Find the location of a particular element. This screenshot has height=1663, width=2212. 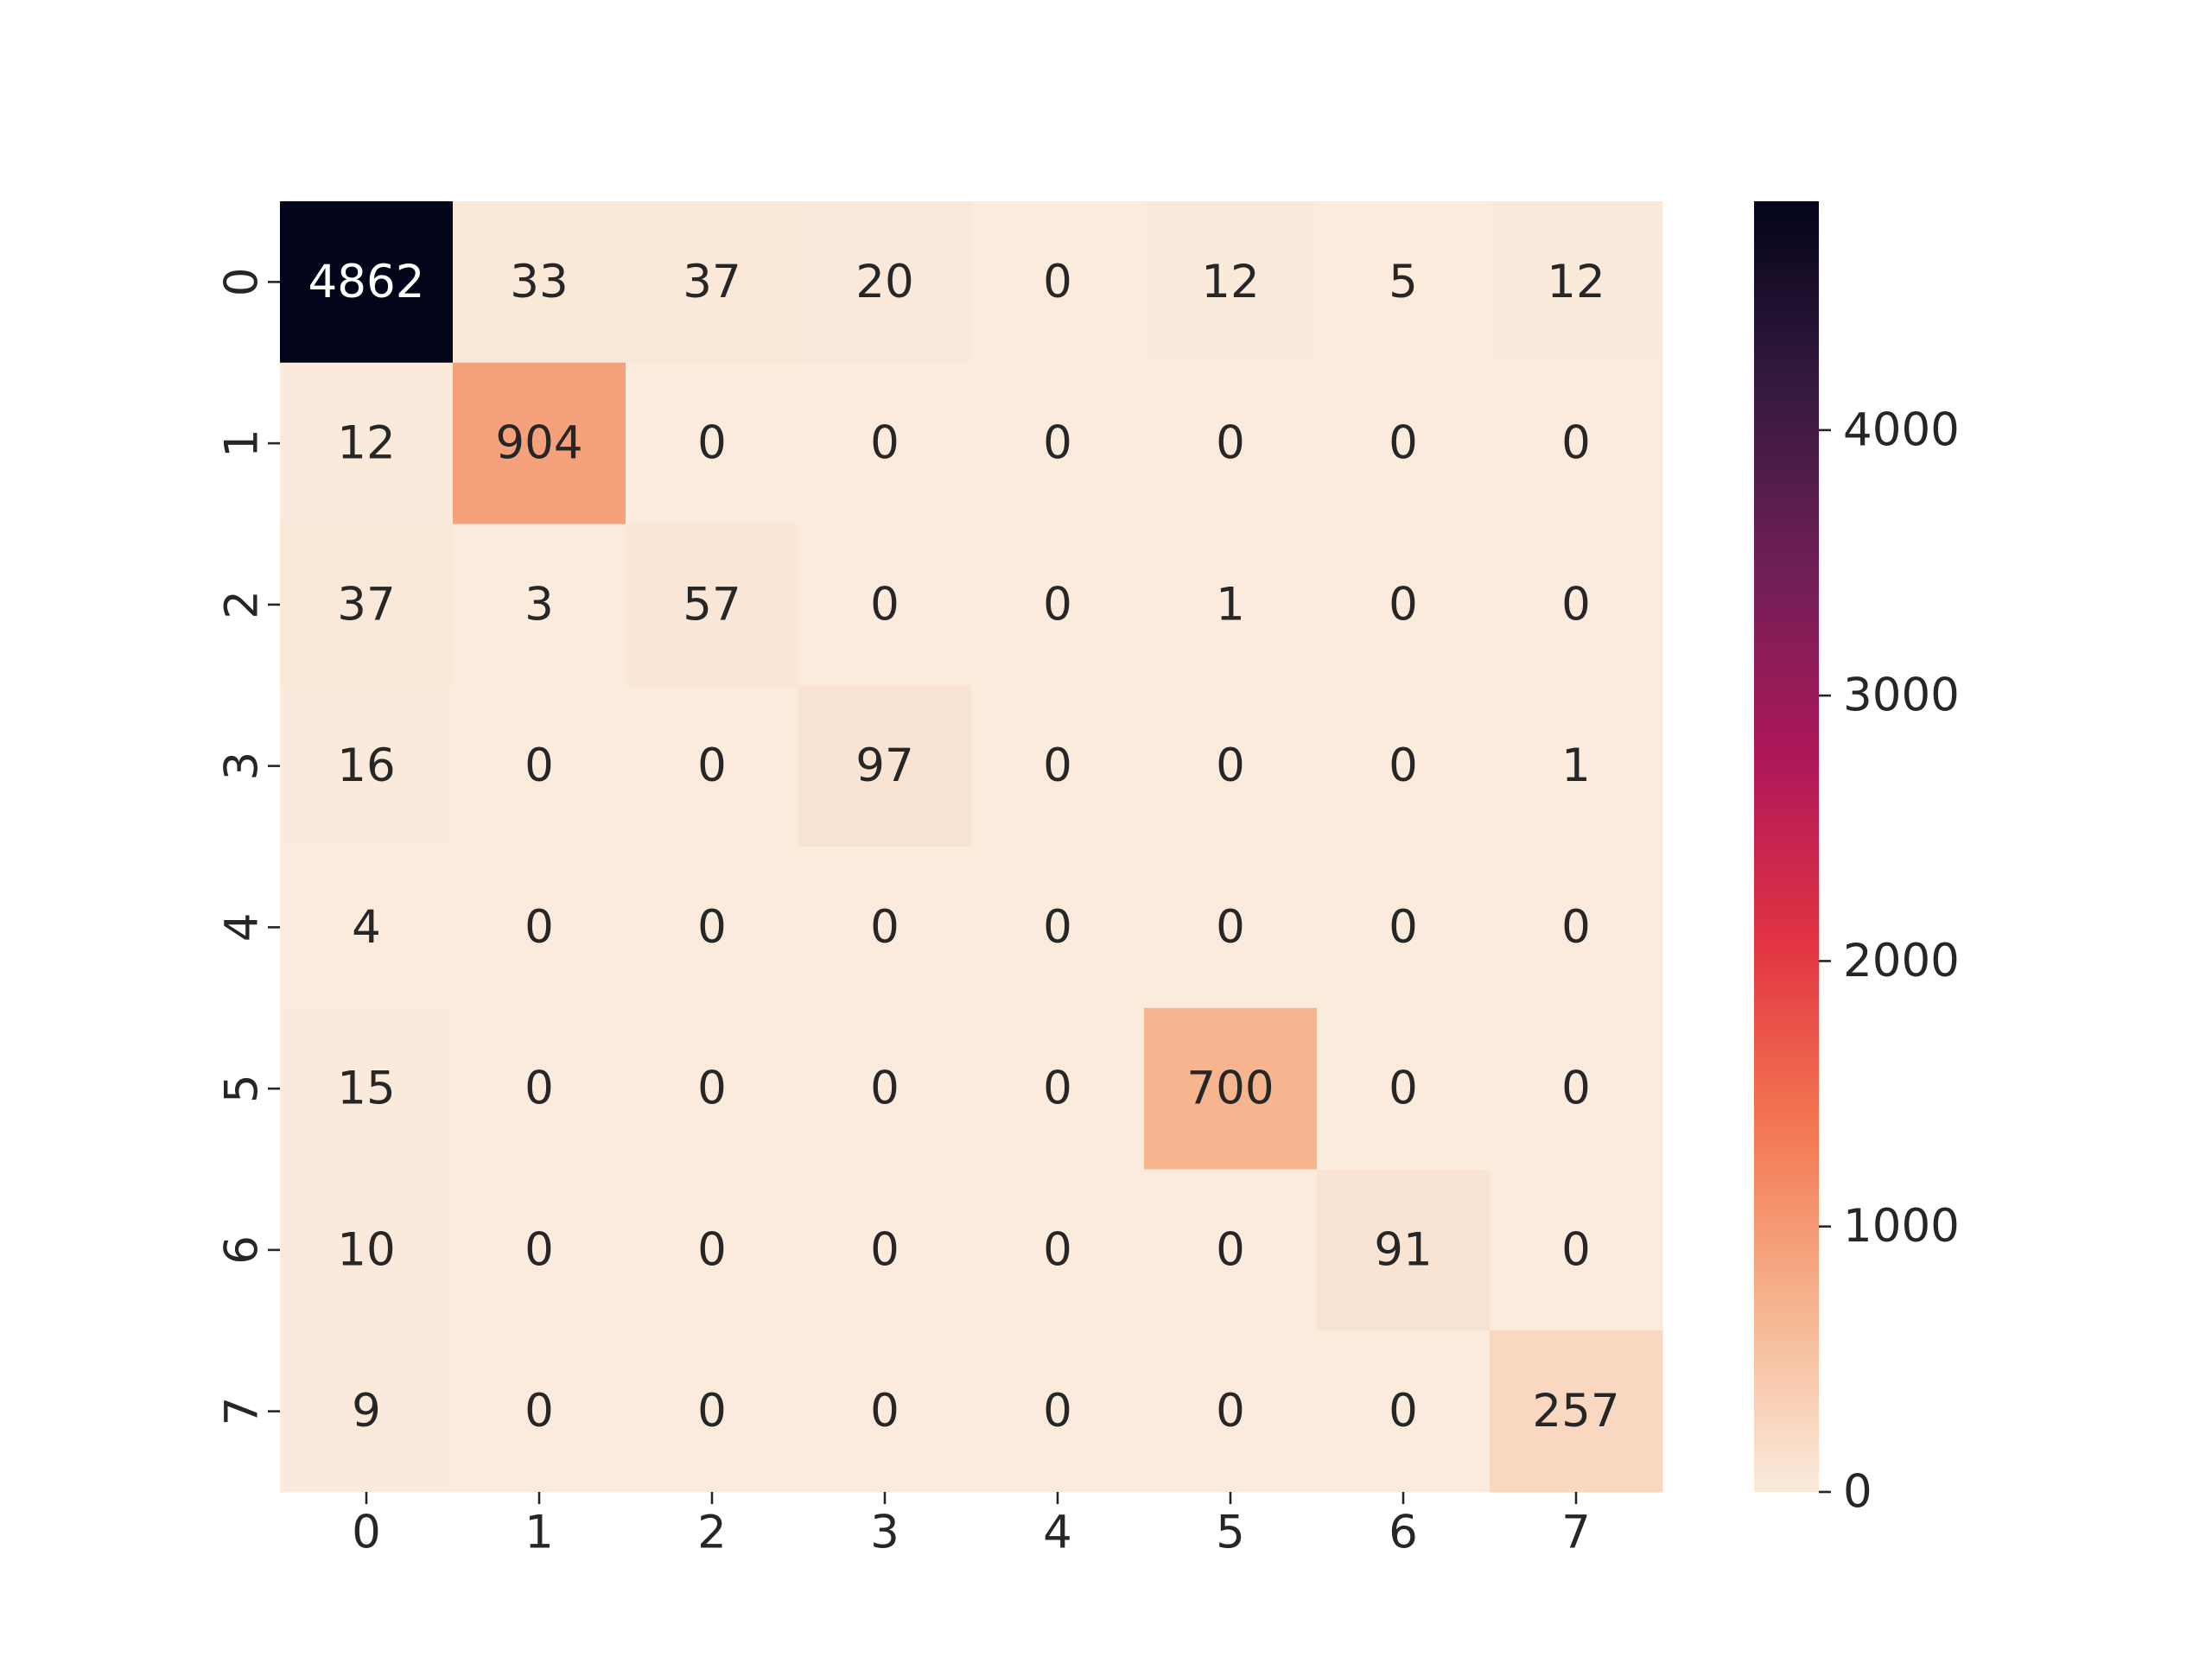

cell-r0-c0 is located at coordinates (367, 283).